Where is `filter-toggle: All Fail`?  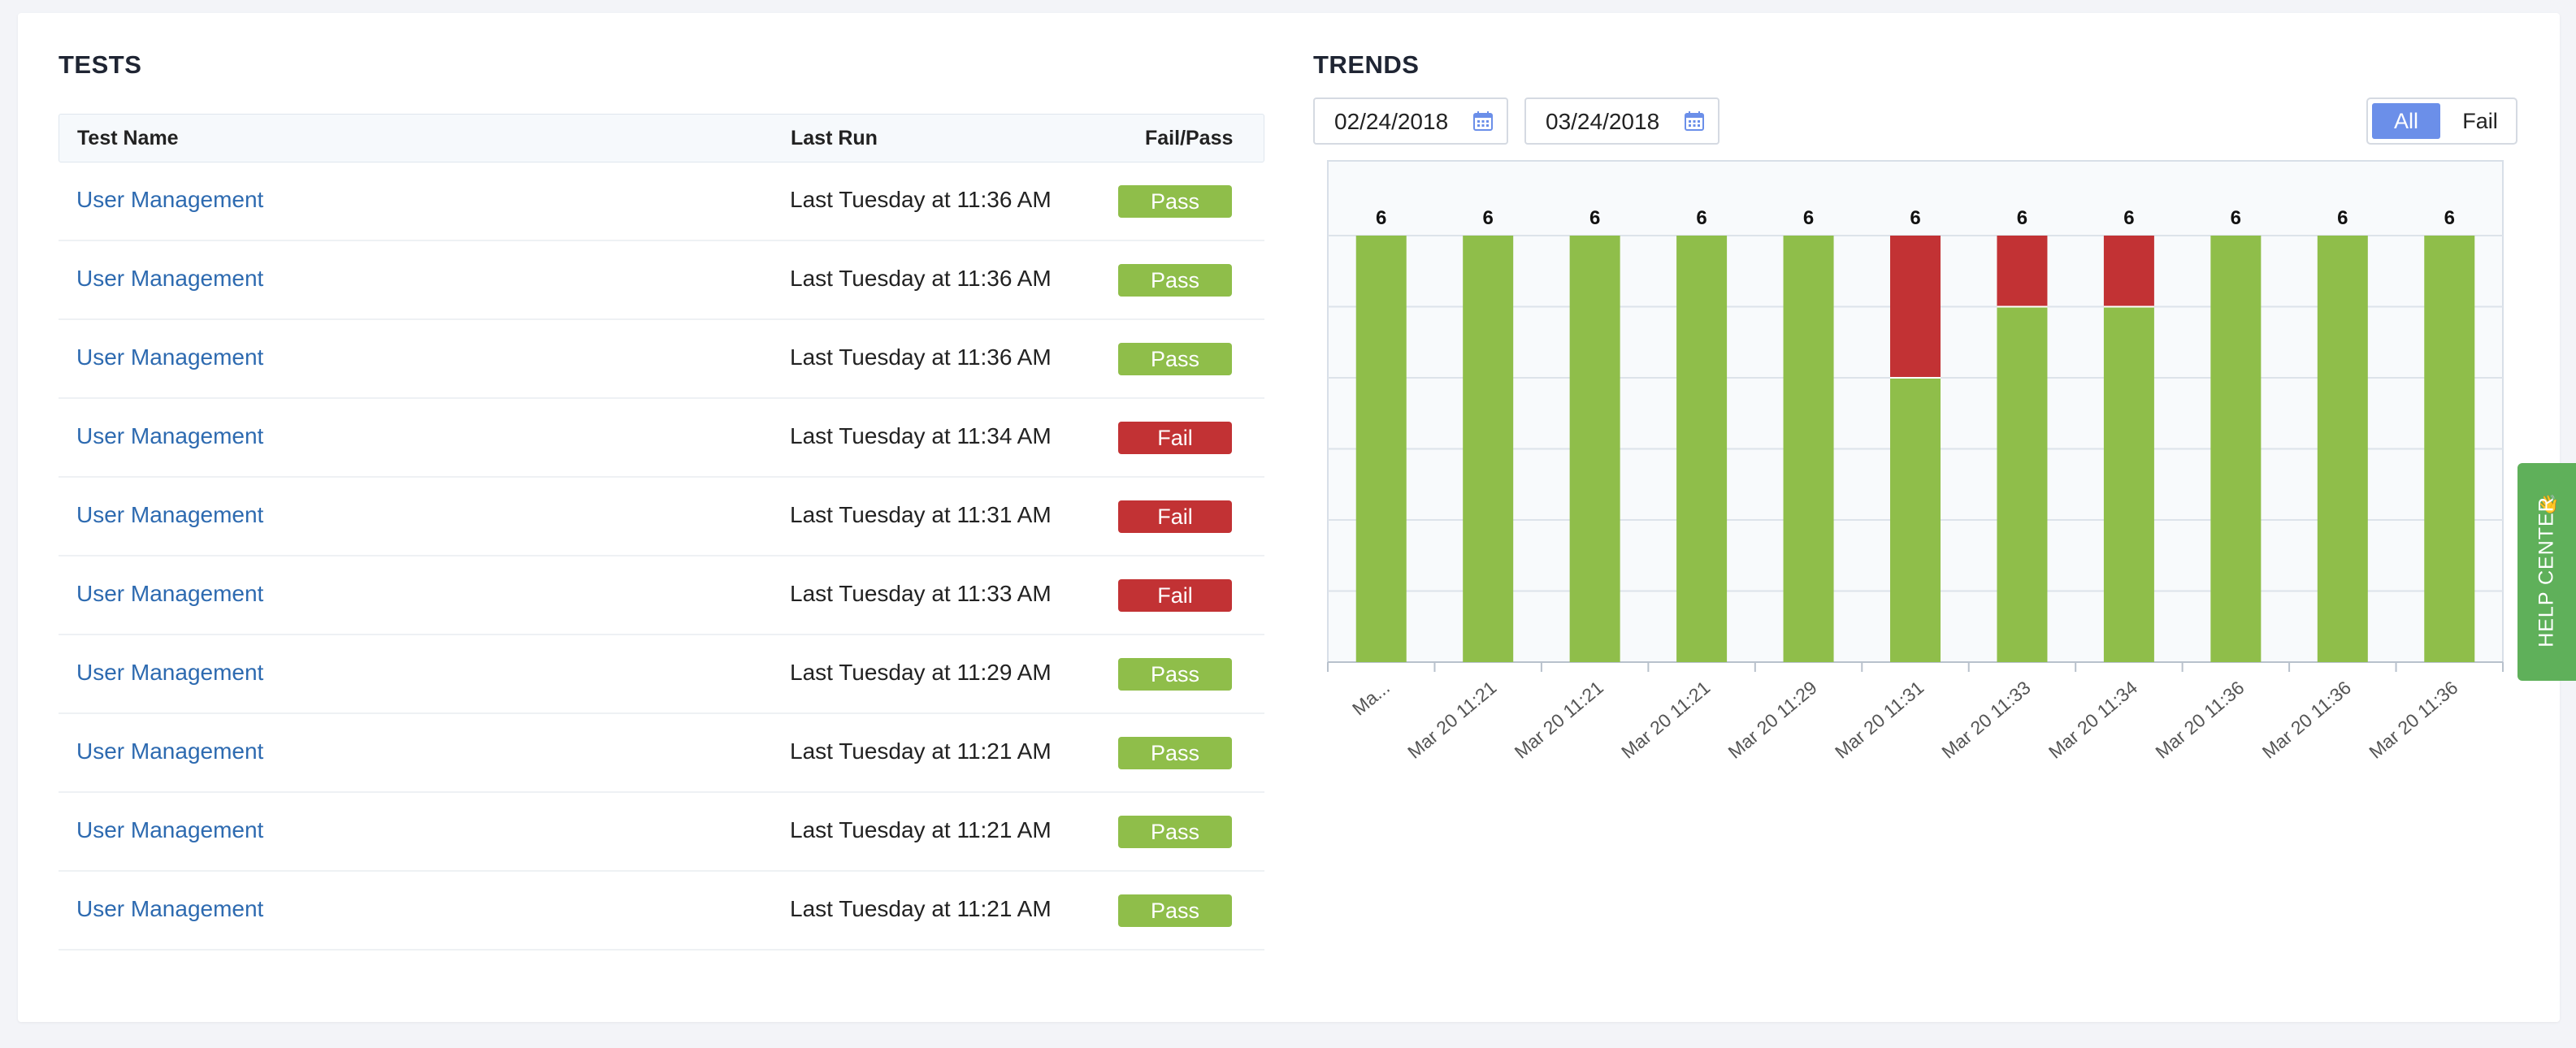 filter-toggle: All Fail is located at coordinates (2441, 121).